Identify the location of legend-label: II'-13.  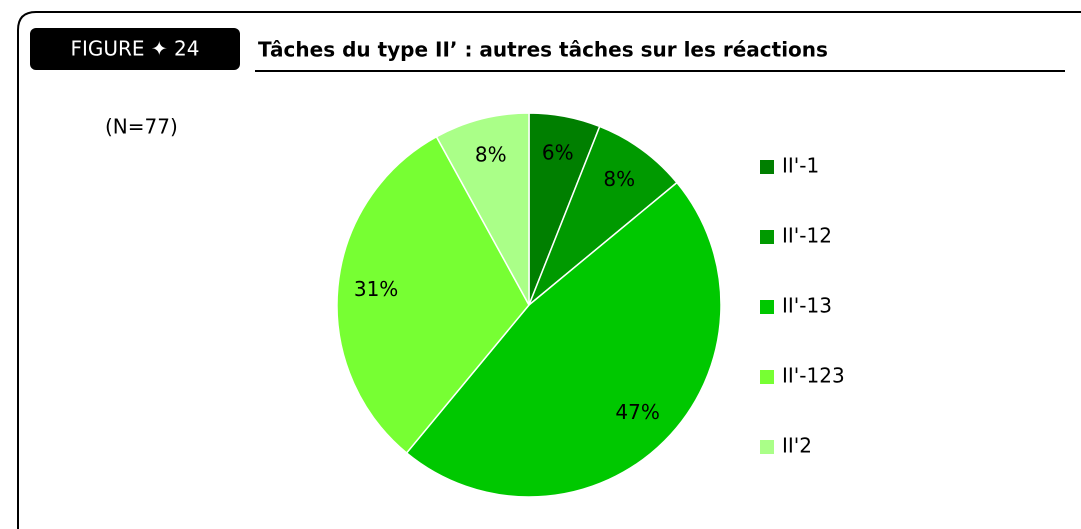
(807, 306).